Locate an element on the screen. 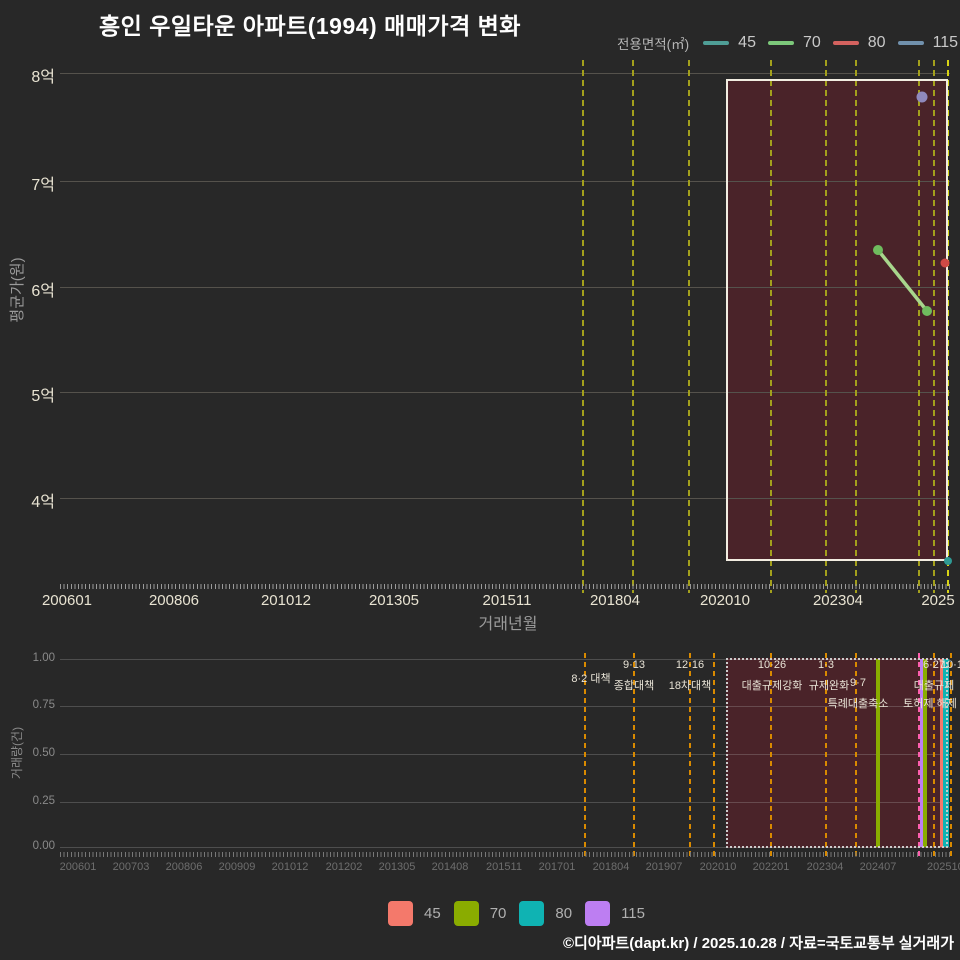  policy-annotation: 1·3 is located at coordinates (826, 665).